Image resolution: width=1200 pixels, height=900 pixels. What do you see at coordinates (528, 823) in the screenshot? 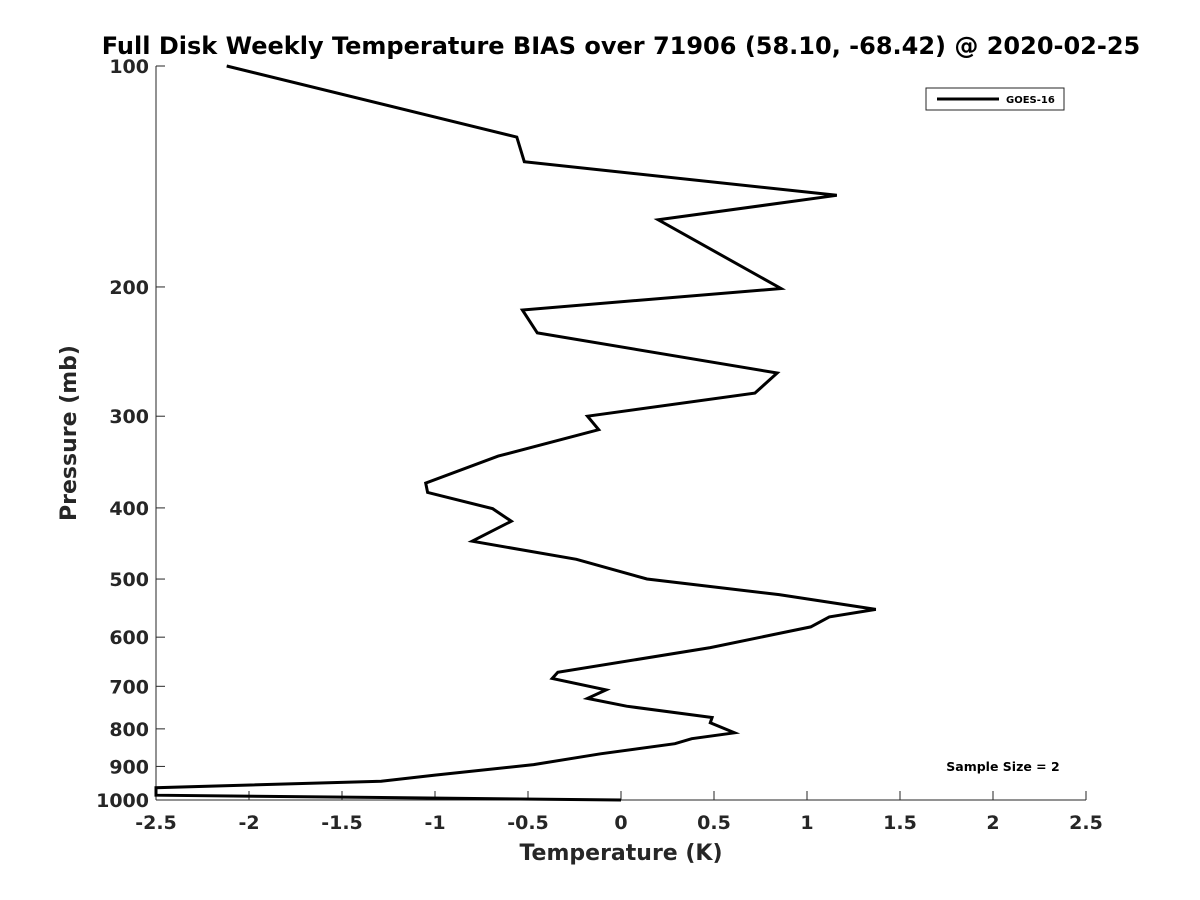
I see `x-tick-label: -0.5` at bounding box center [528, 823].